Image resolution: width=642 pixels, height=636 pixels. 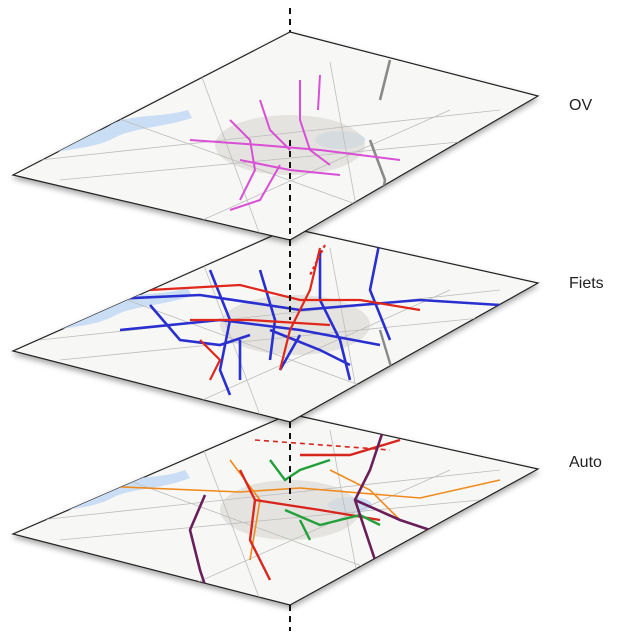 What do you see at coordinates (585, 462) in the screenshot?
I see `layer-label-auto: Auto` at bounding box center [585, 462].